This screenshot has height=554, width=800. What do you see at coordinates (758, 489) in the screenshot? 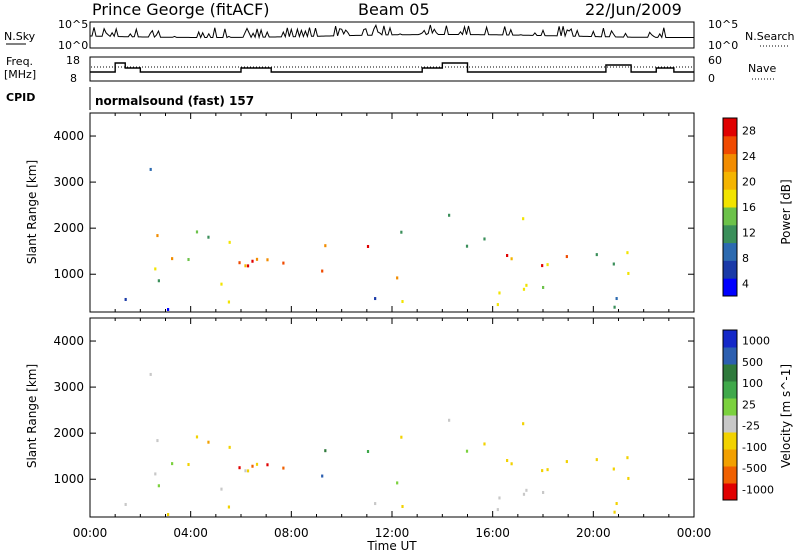
I see `colorbar-tick-label: -1000` at bounding box center [758, 489].